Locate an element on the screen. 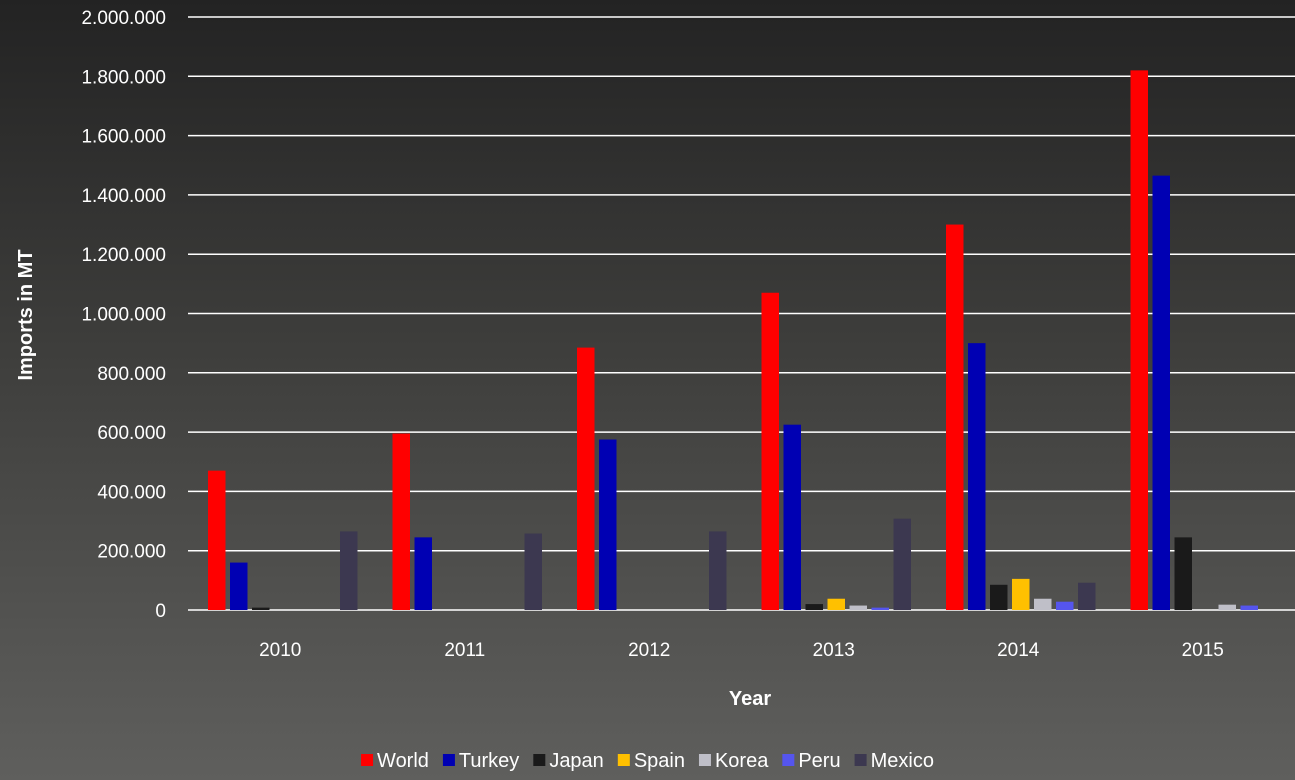 The height and width of the screenshot is (780, 1295). bar-mexico-2011 is located at coordinates (534, 572).